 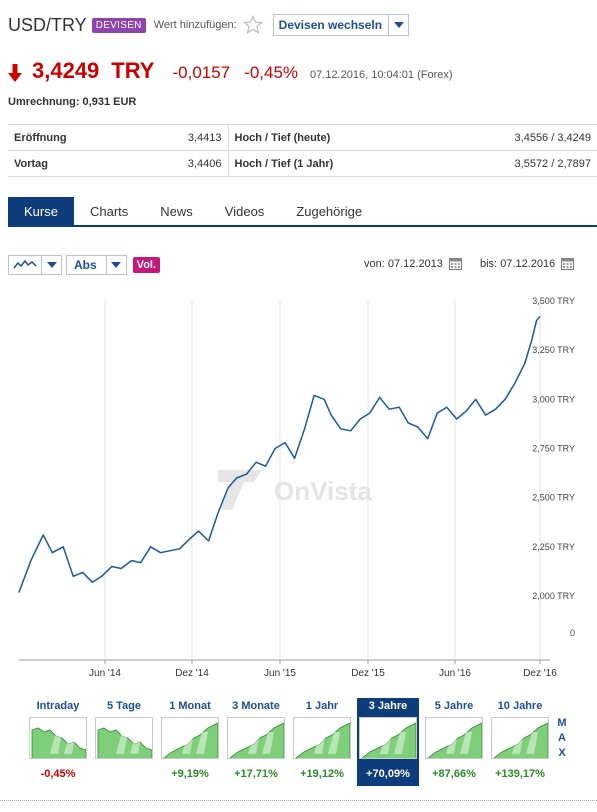 What do you see at coordinates (192, 673) in the screenshot?
I see `x-tick-label: Dez '14` at bounding box center [192, 673].